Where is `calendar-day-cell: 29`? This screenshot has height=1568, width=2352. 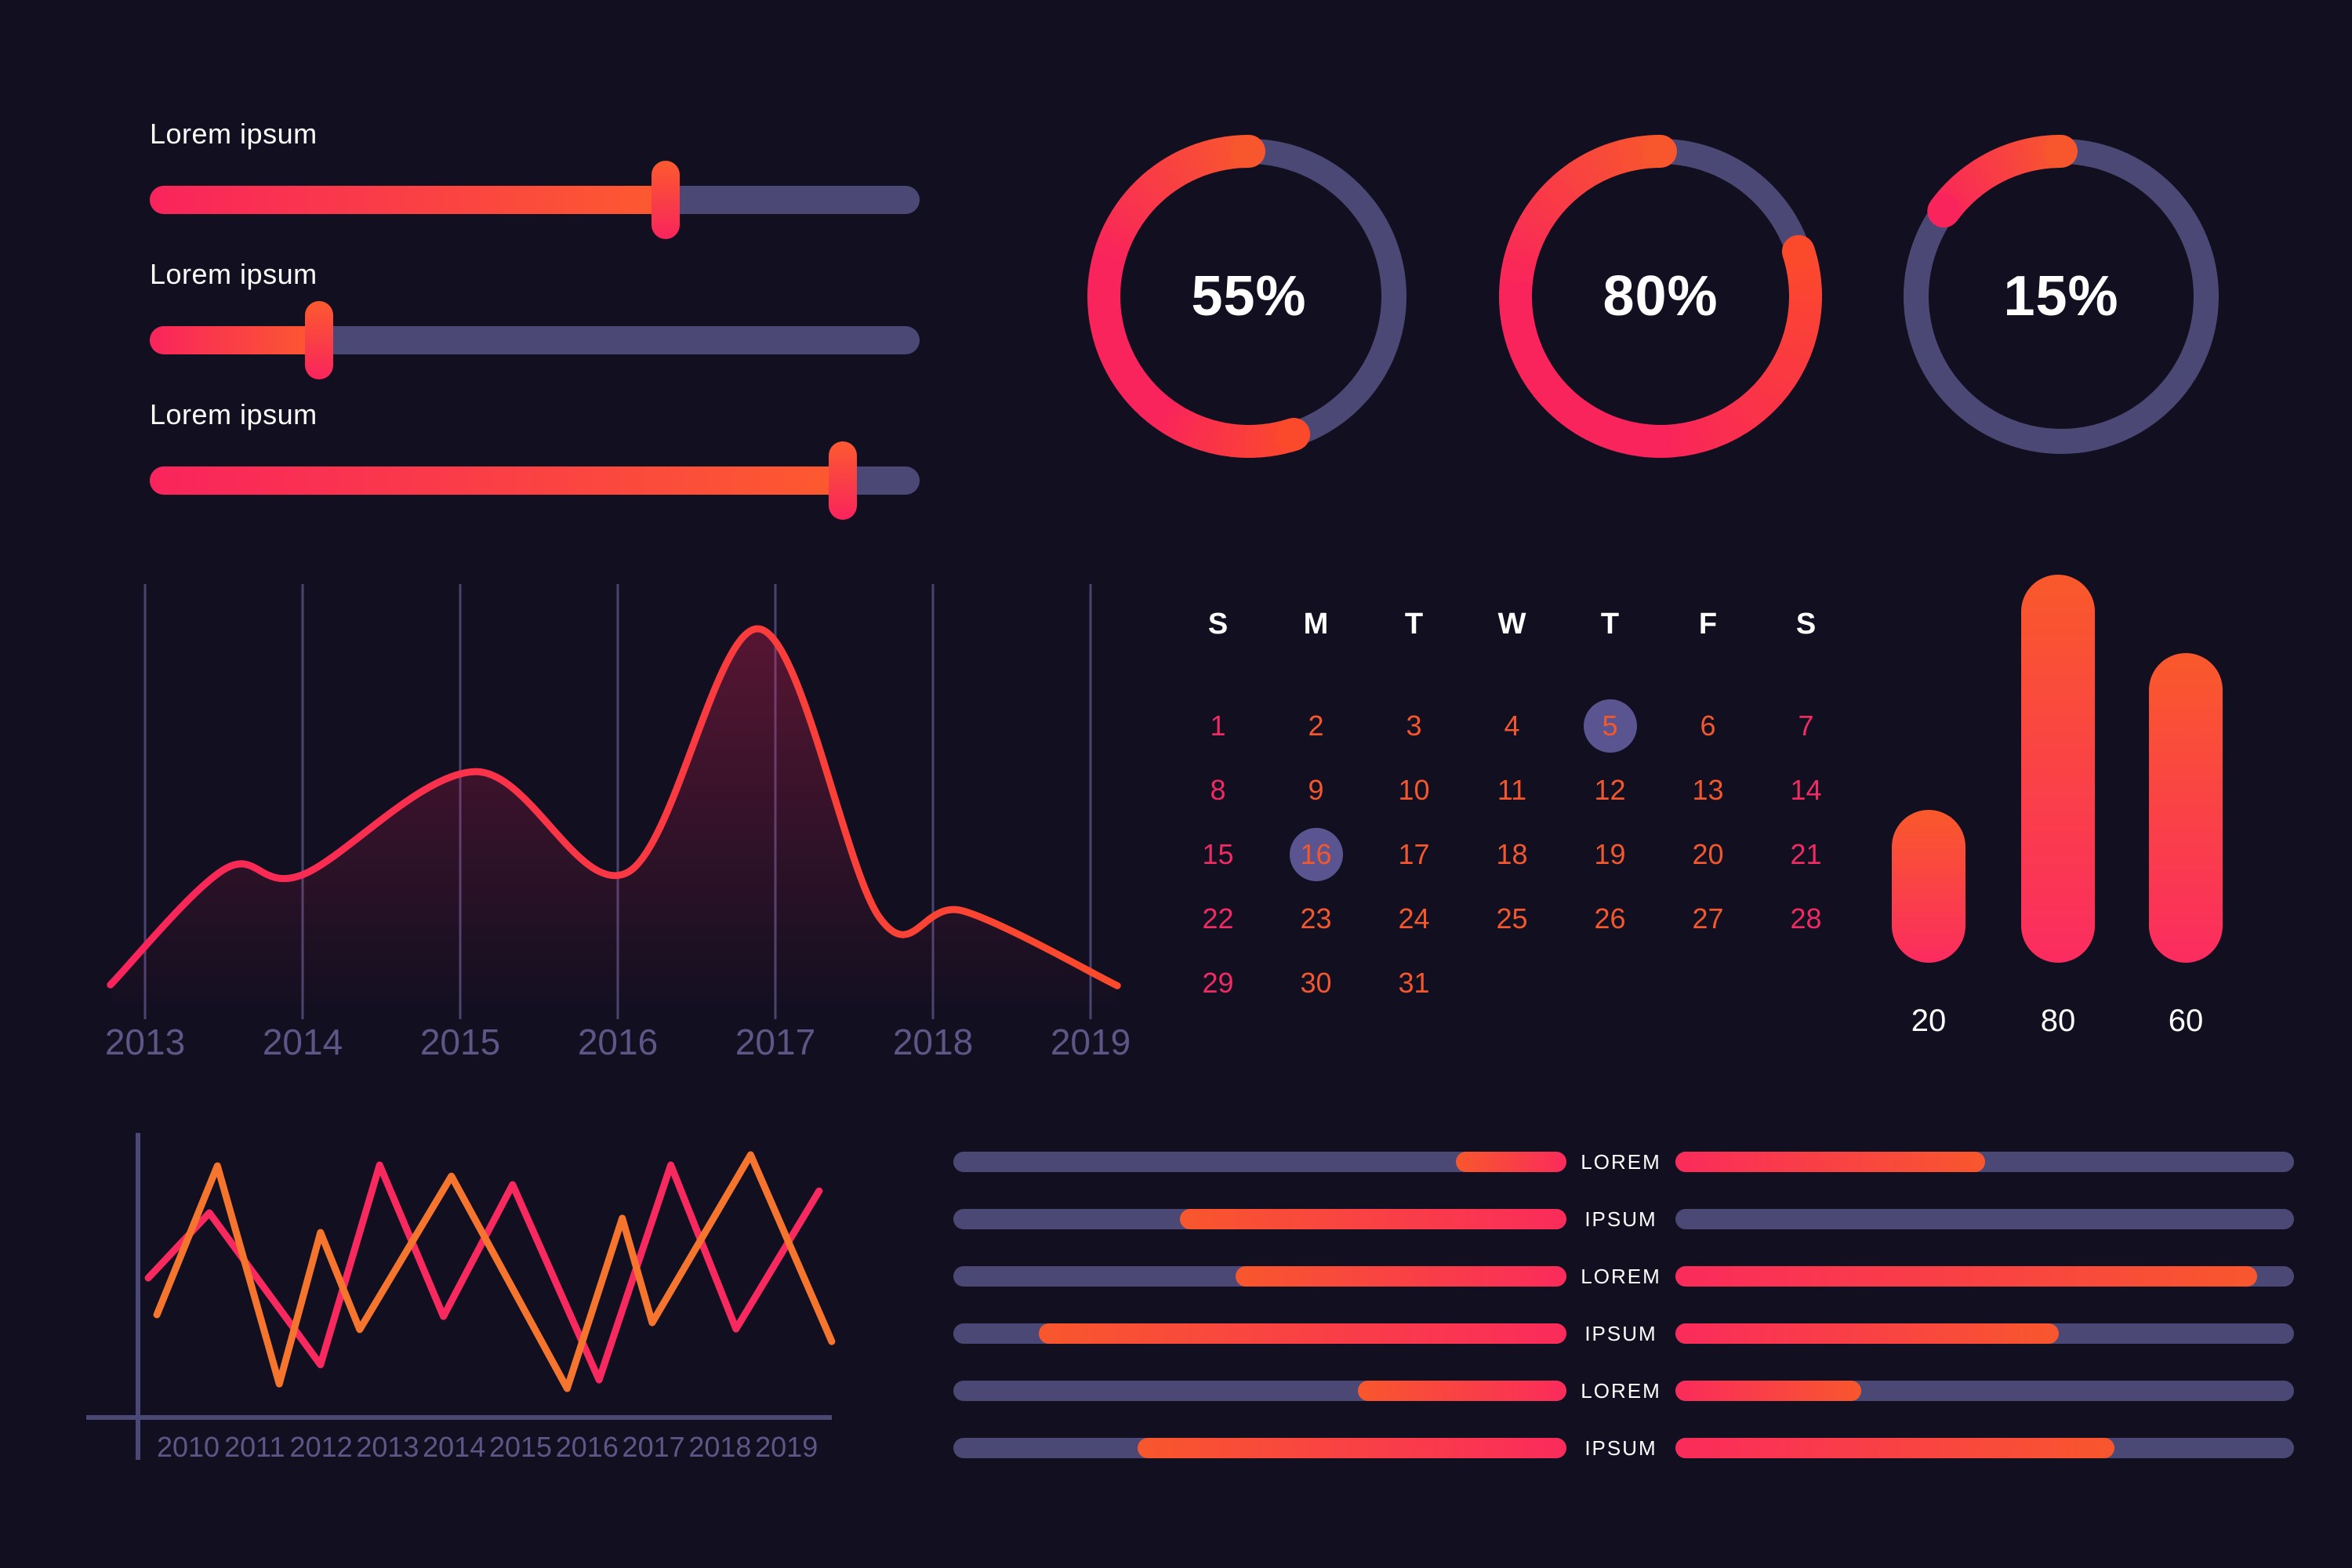 calendar-day-cell: 29 is located at coordinates (1218, 983).